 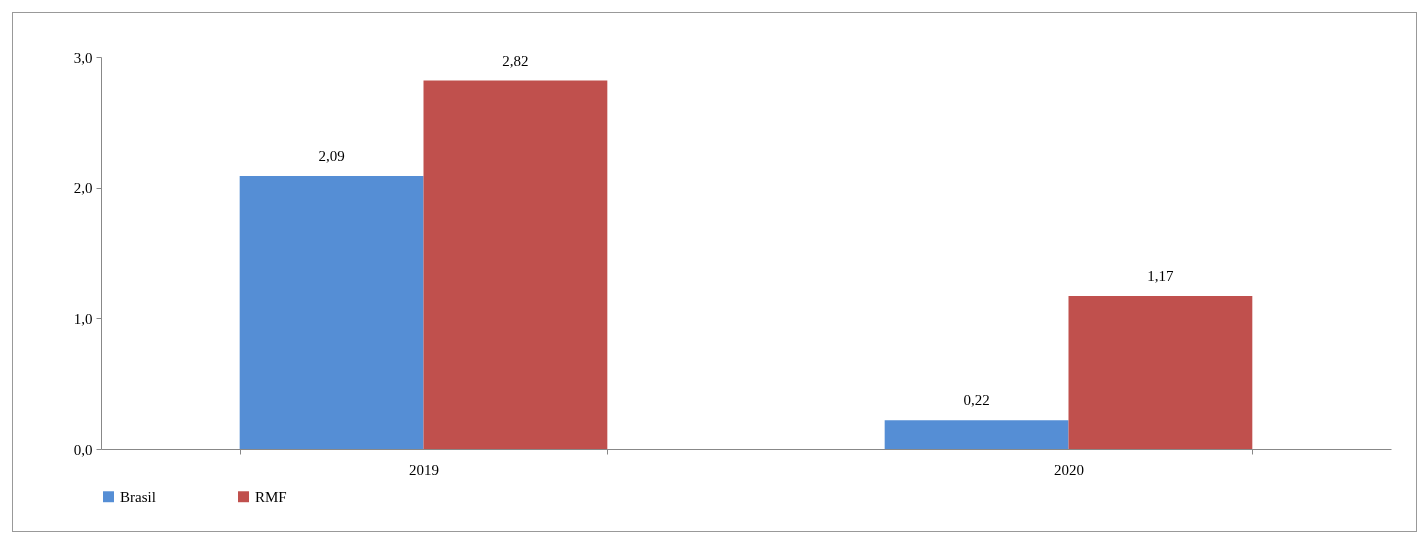 I want to click on y-tick-label: 0,0, so click(x=83, y=449).